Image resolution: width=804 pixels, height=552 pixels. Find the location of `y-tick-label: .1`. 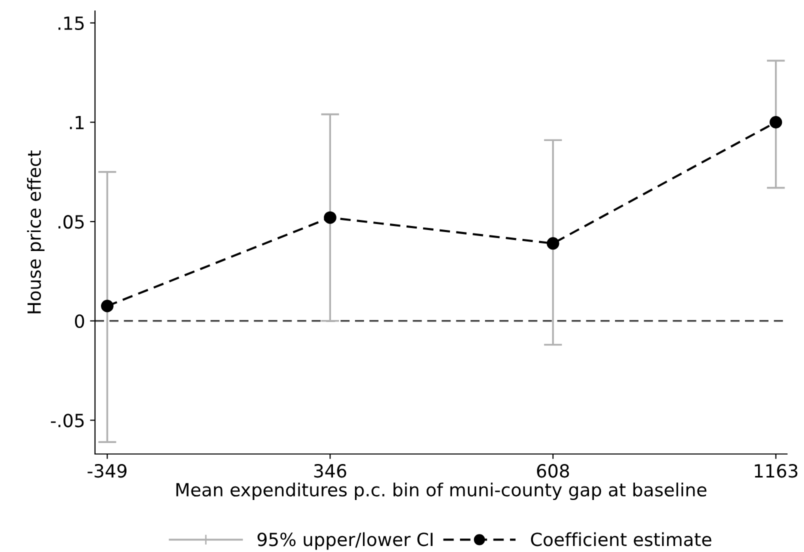

y-tick-label: .1 is located at coordinates (77, 123).